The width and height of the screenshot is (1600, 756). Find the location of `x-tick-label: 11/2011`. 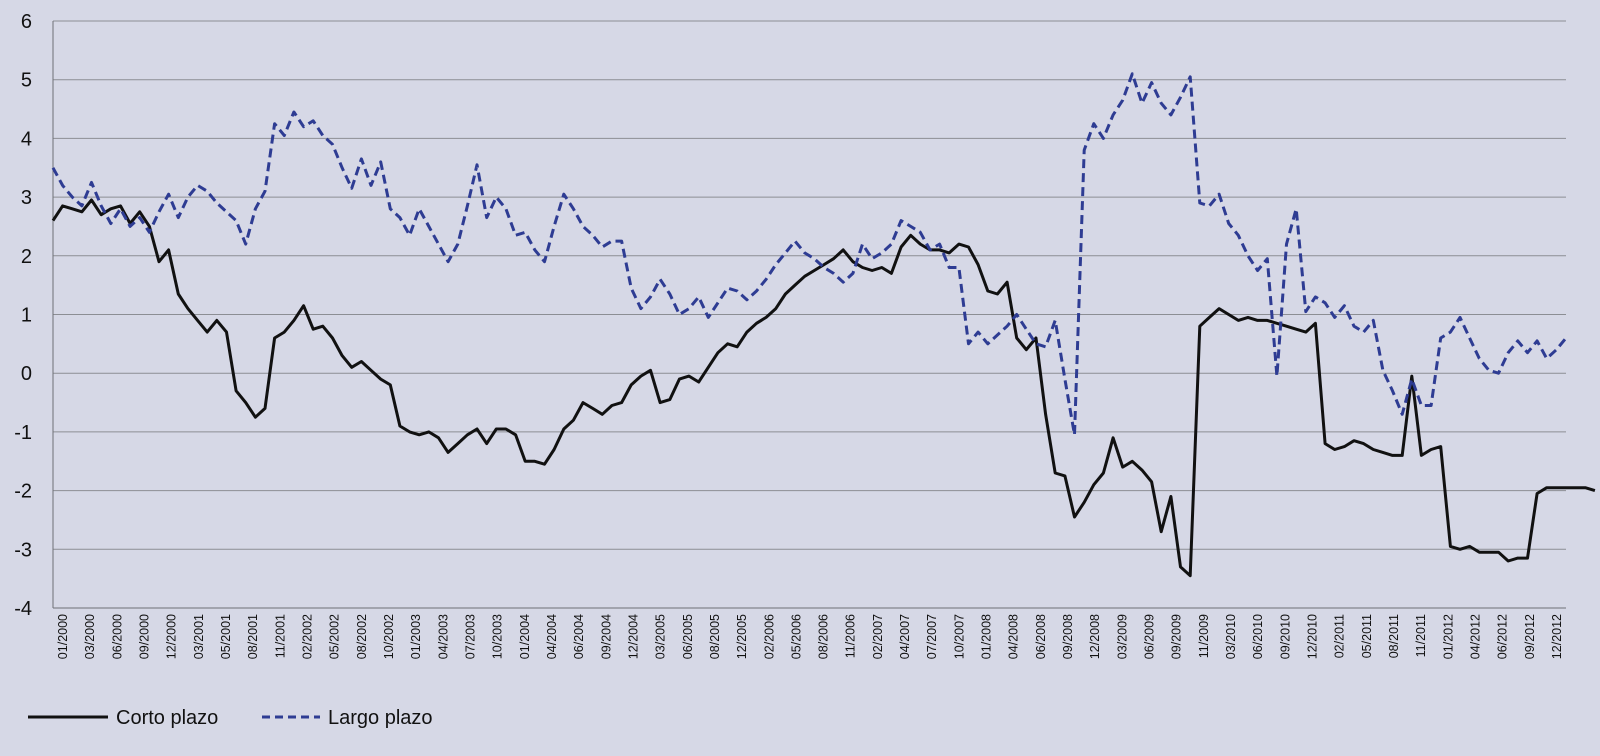

x-tick-label: 11/2011 is located at coordinates (1421, 635).